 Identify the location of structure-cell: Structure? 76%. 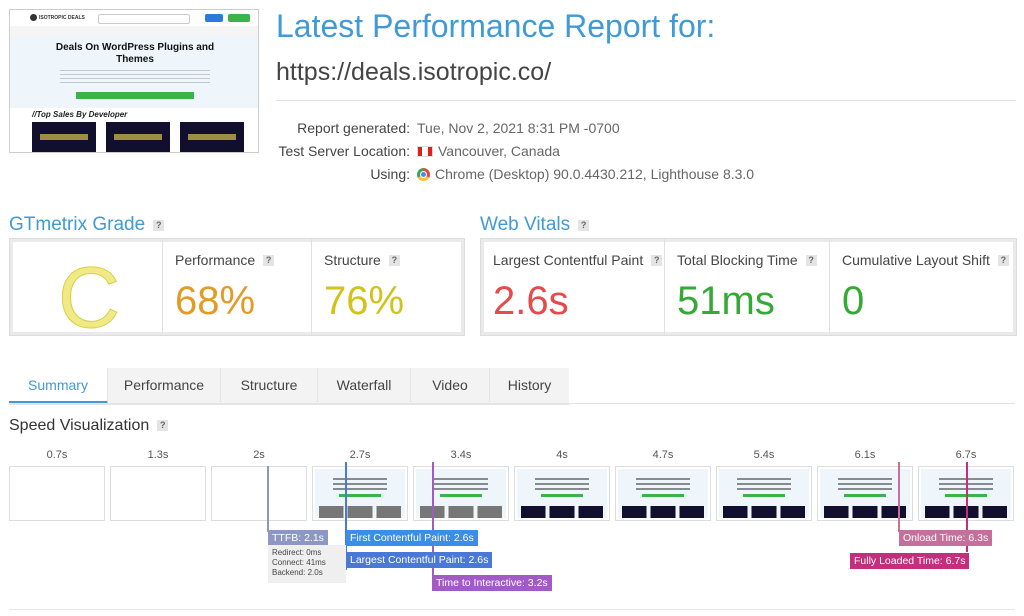
(387, 287).